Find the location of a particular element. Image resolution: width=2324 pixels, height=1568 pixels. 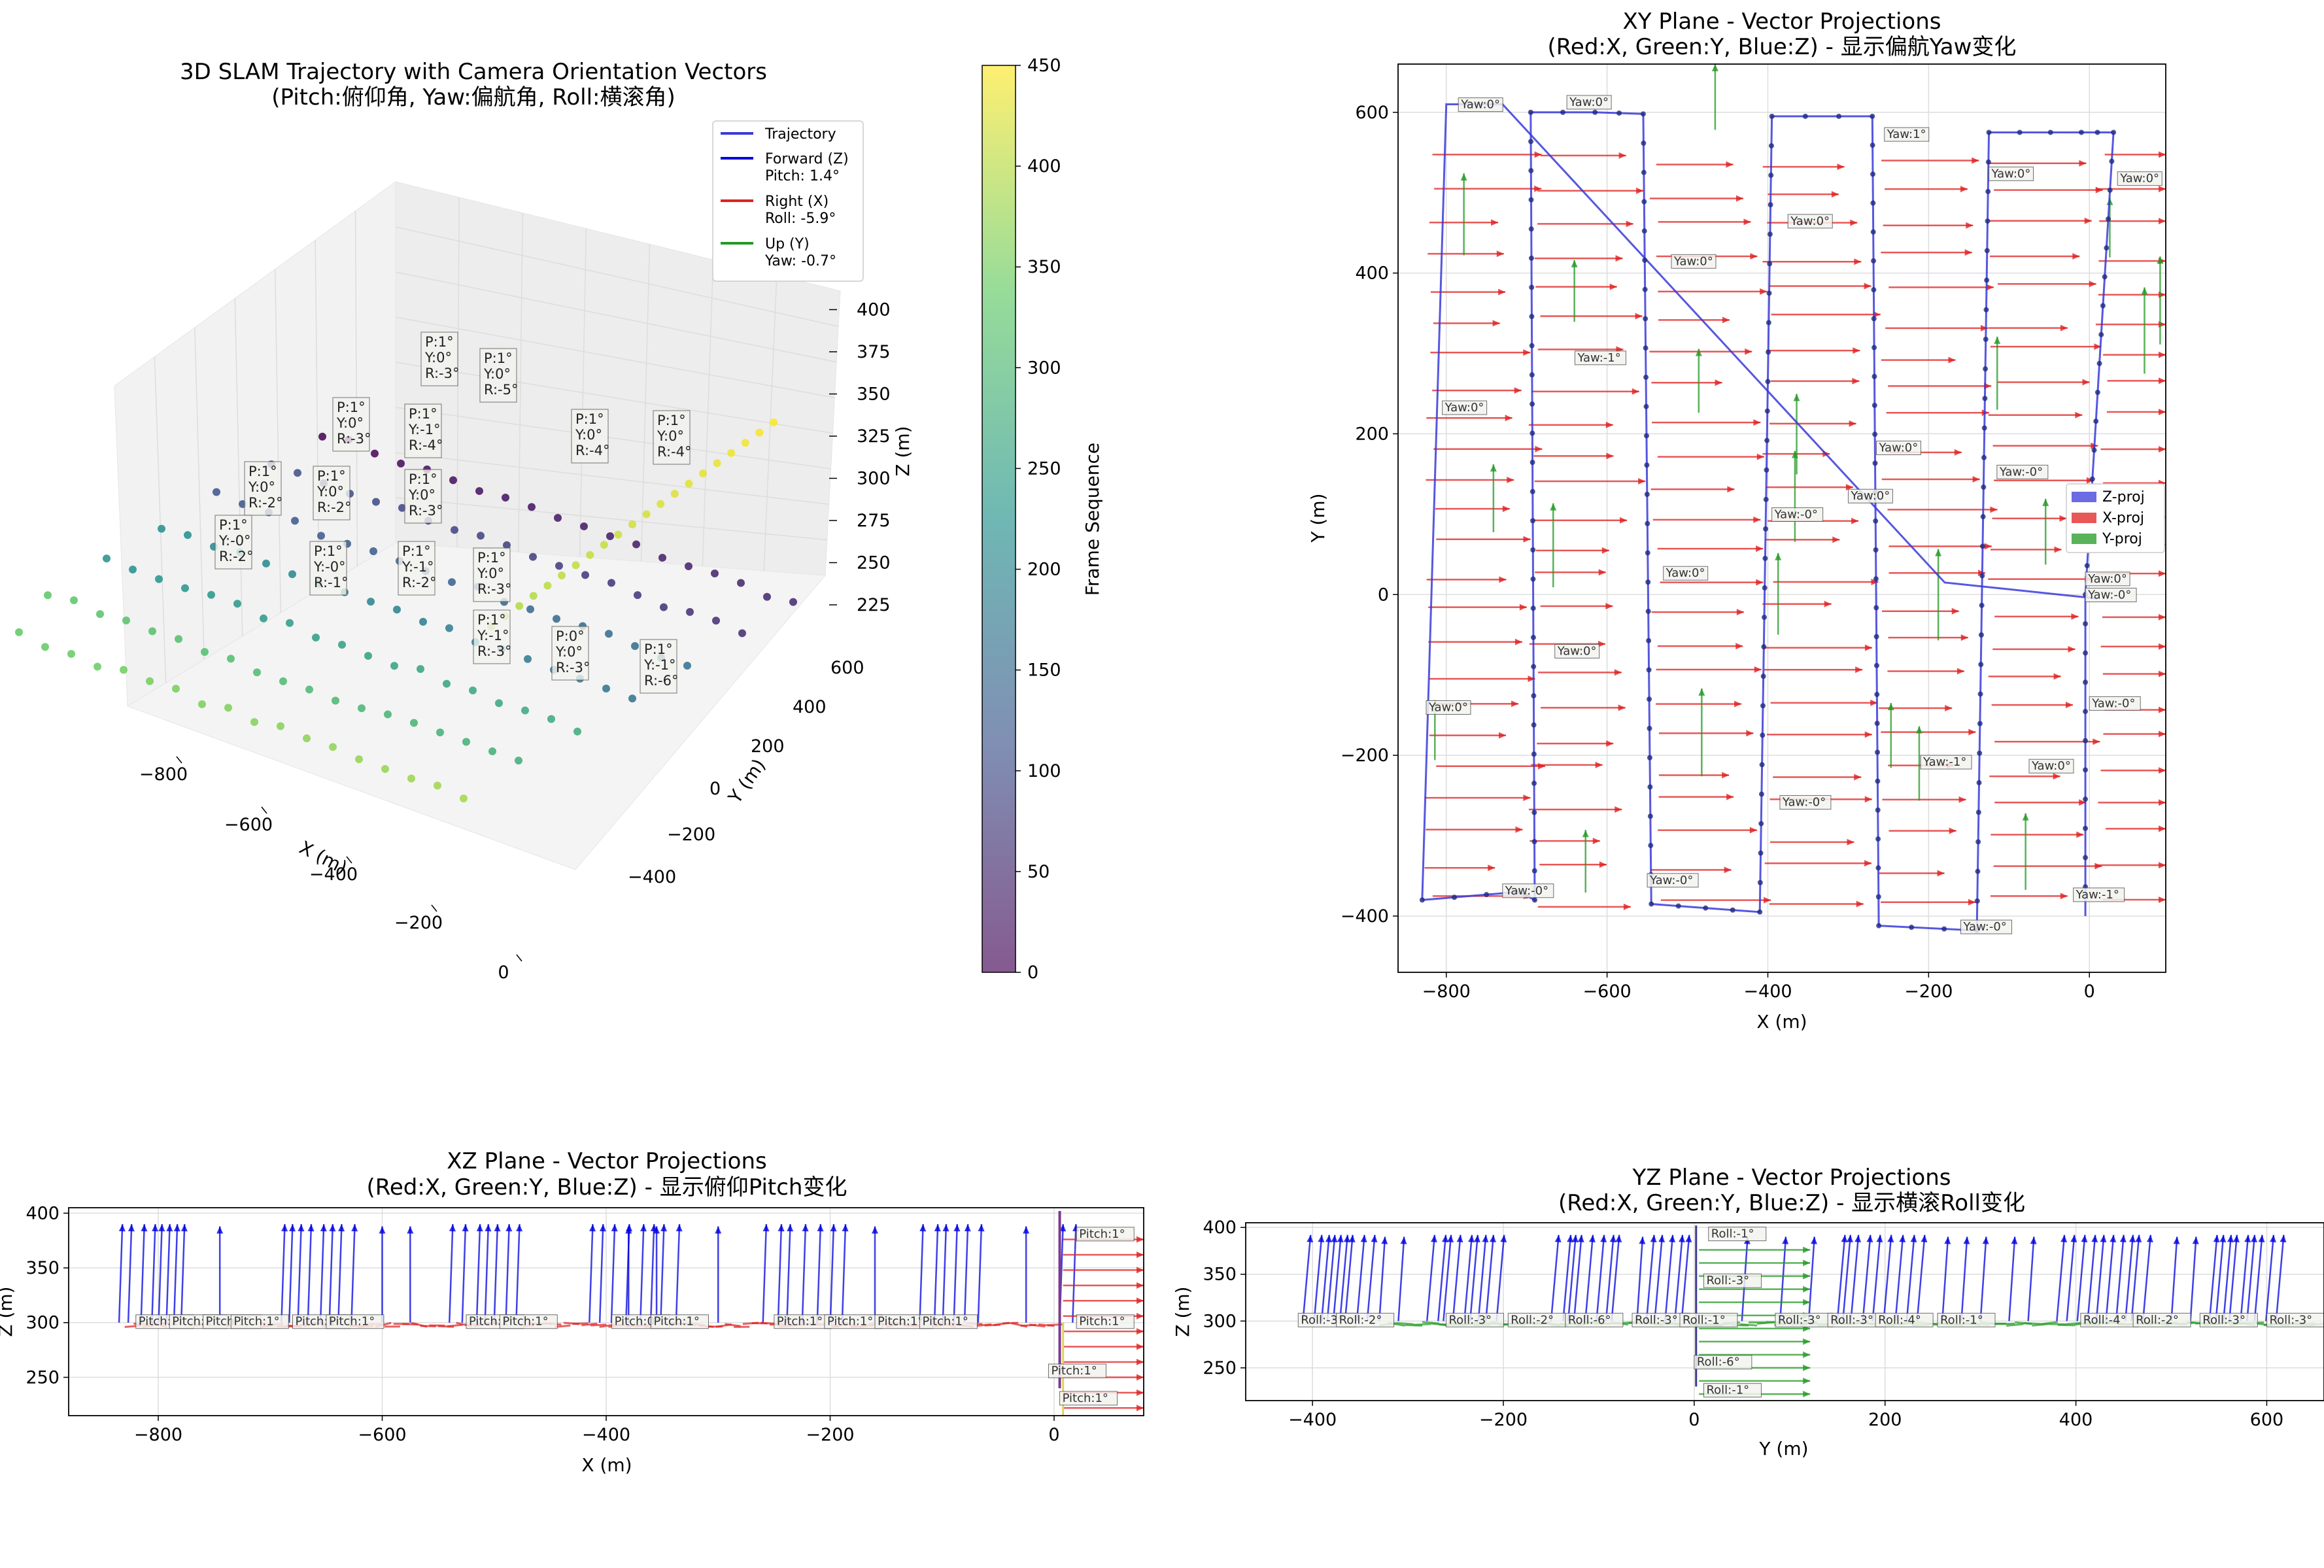

p1-ztick-label: 350 is located at coordinates (874, 394).